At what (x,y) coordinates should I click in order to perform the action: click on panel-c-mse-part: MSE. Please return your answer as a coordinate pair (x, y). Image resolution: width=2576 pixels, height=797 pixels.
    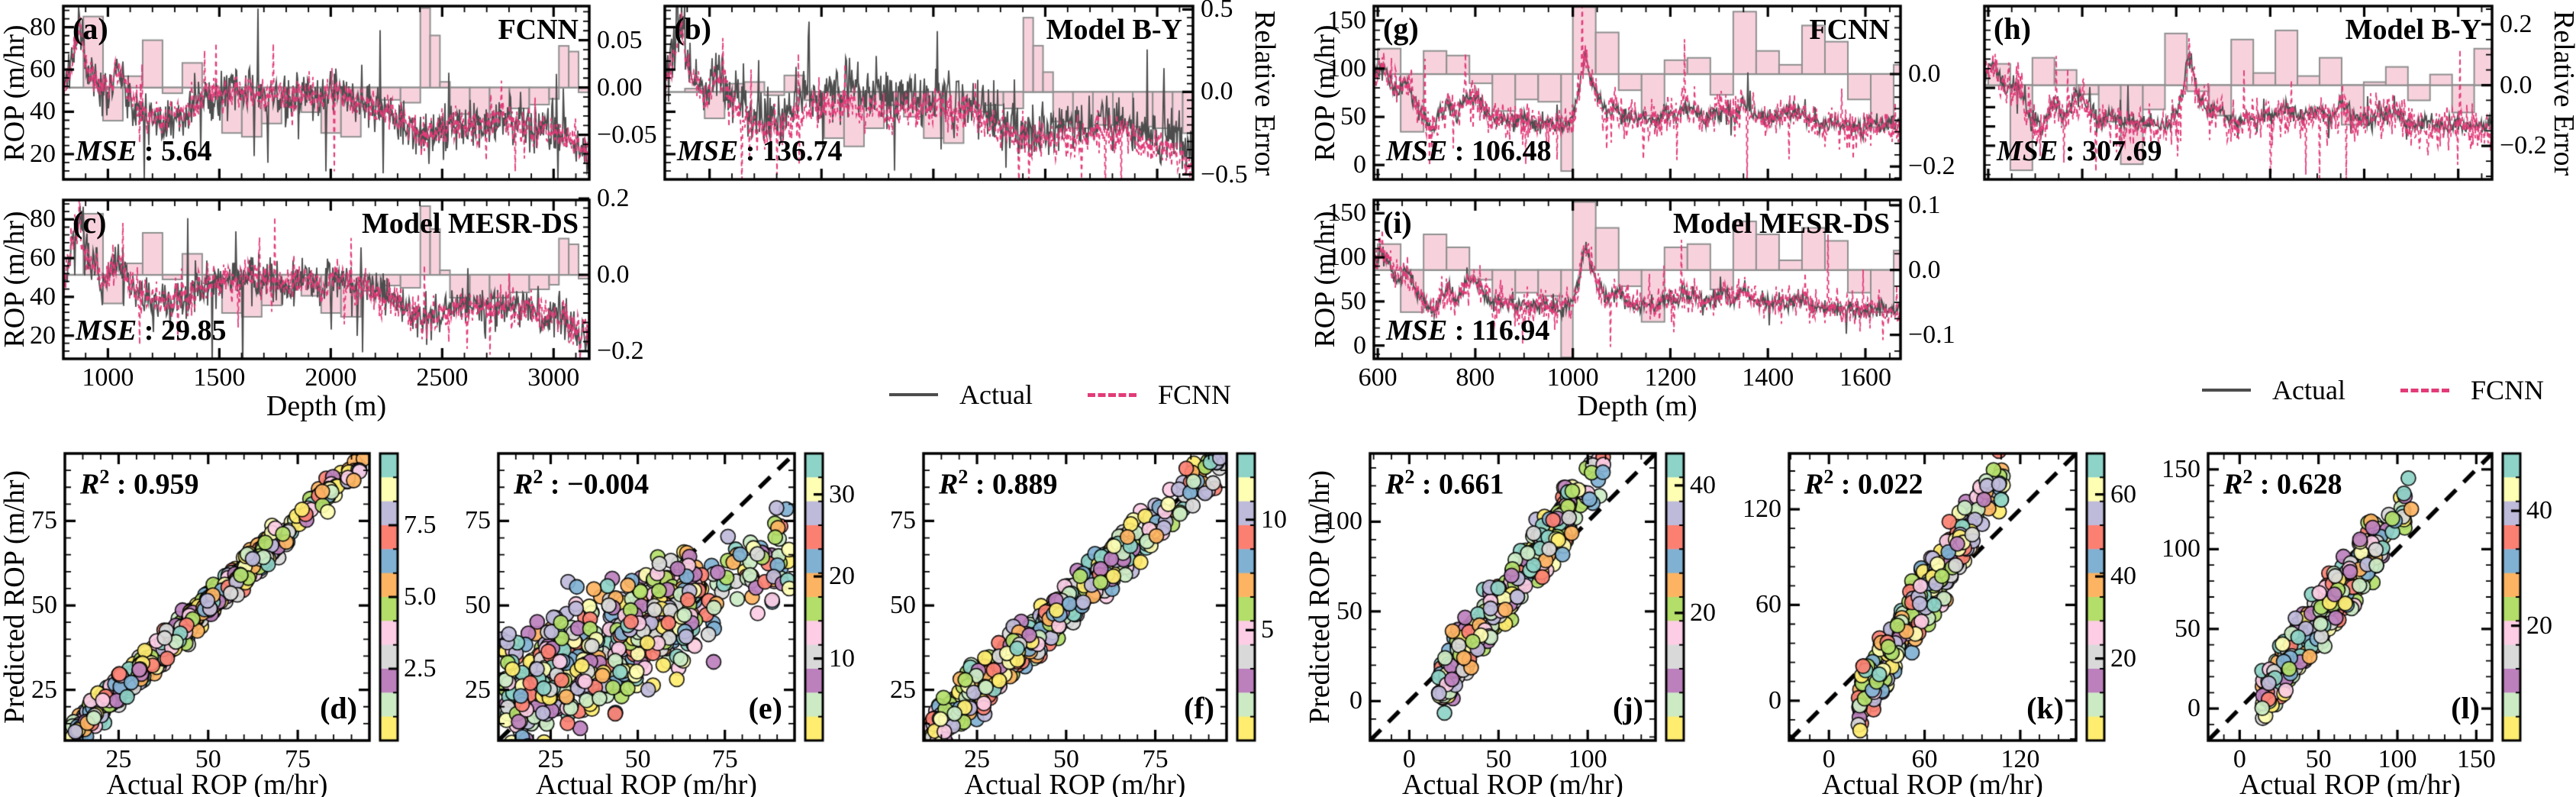
    Looking at the image, I should click on (107, 331).